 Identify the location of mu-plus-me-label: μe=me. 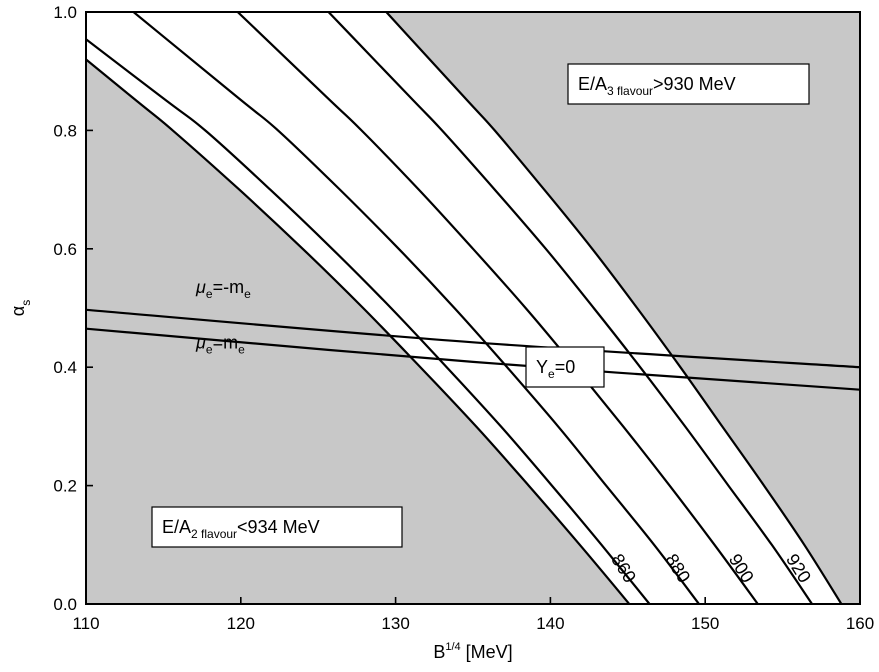
(220, 344).